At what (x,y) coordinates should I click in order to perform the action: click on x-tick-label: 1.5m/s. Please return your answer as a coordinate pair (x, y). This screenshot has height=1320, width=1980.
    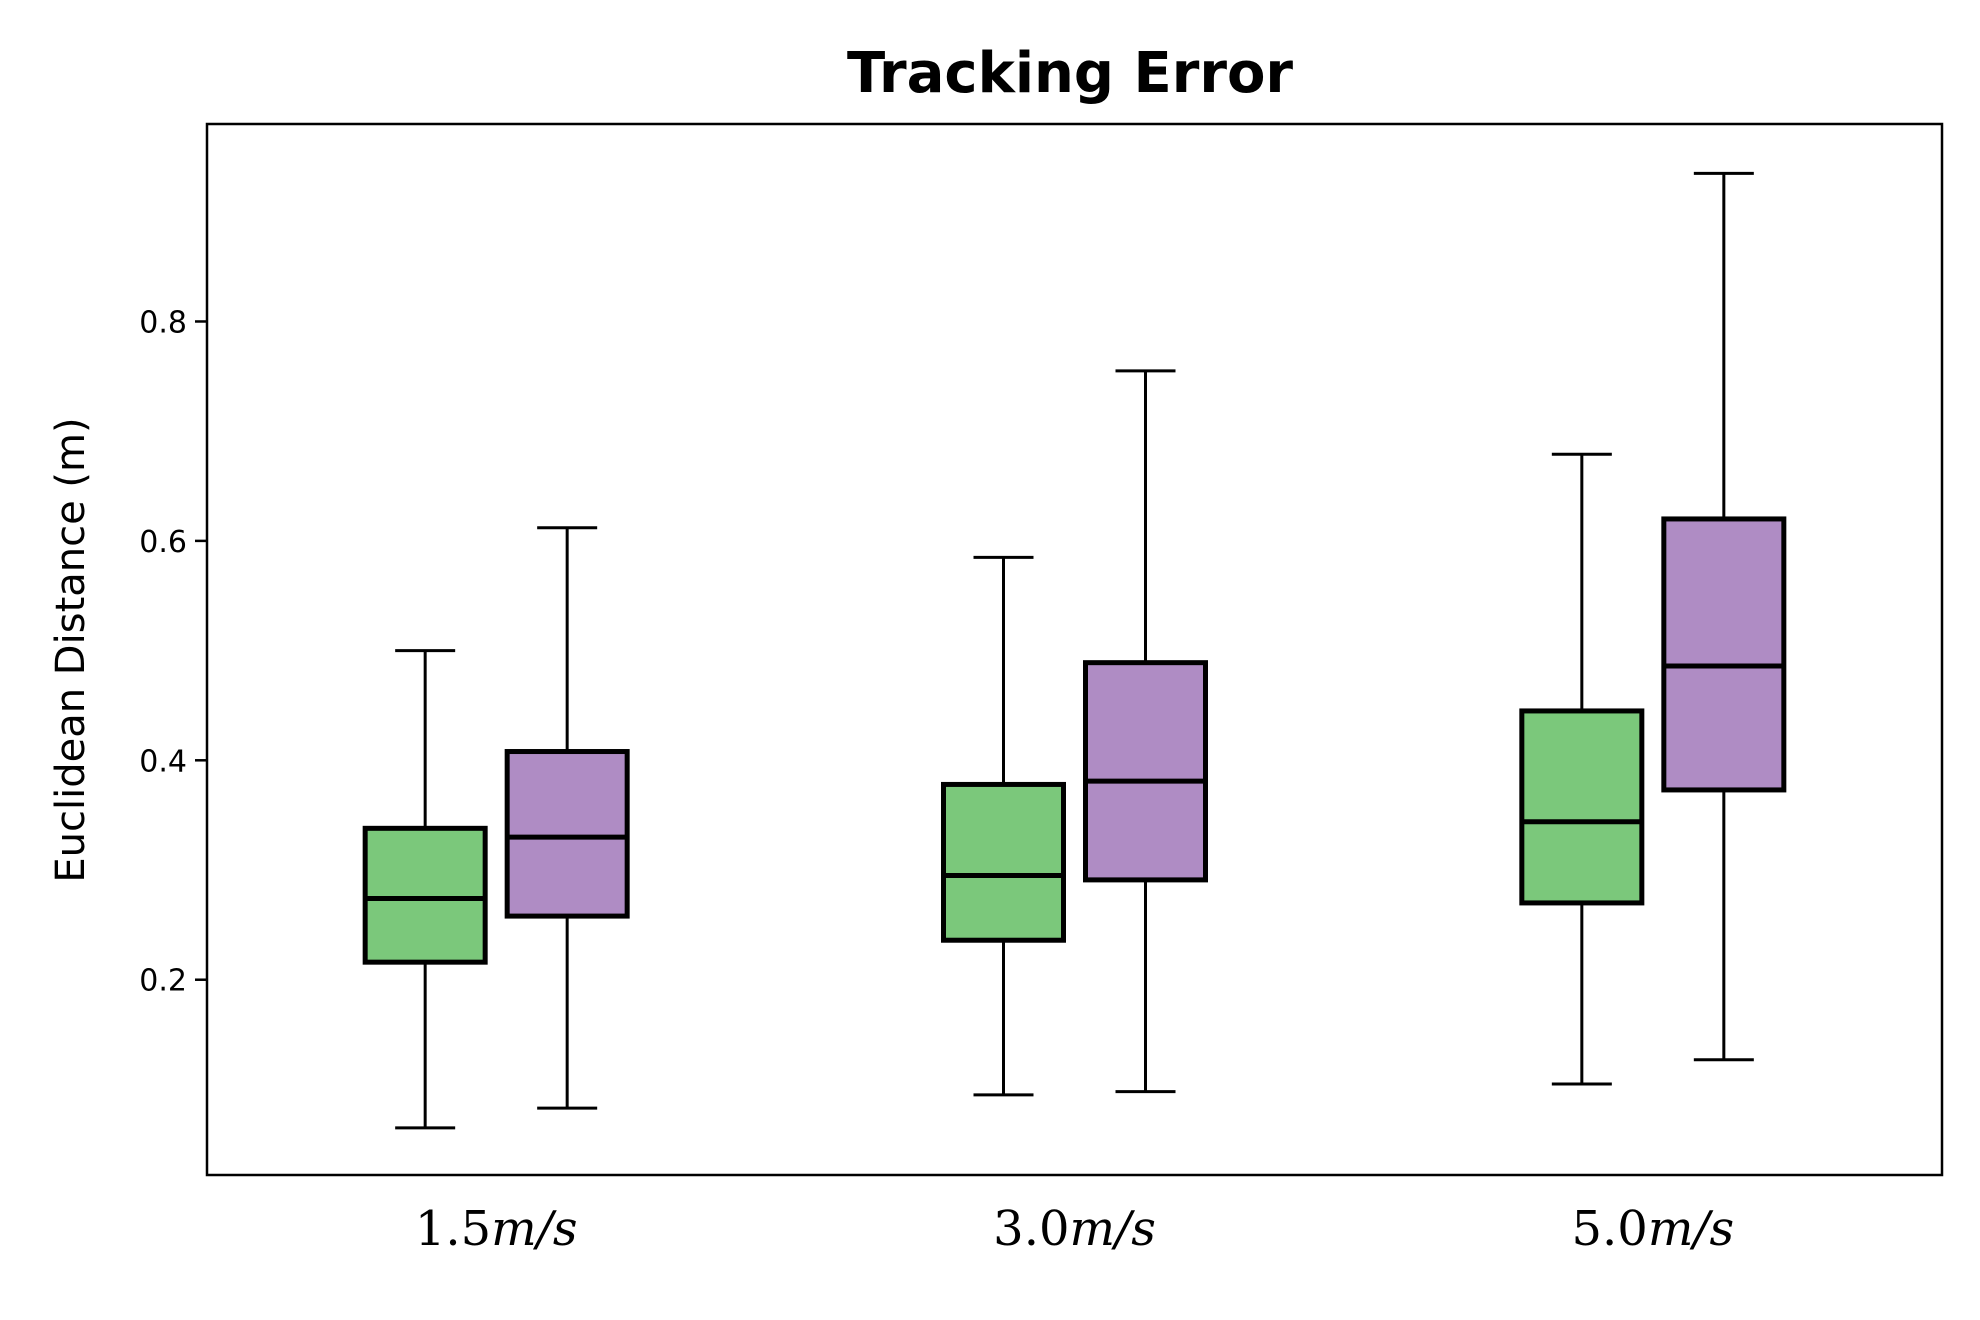
    Looking at the image, I should click on (496, 1229).